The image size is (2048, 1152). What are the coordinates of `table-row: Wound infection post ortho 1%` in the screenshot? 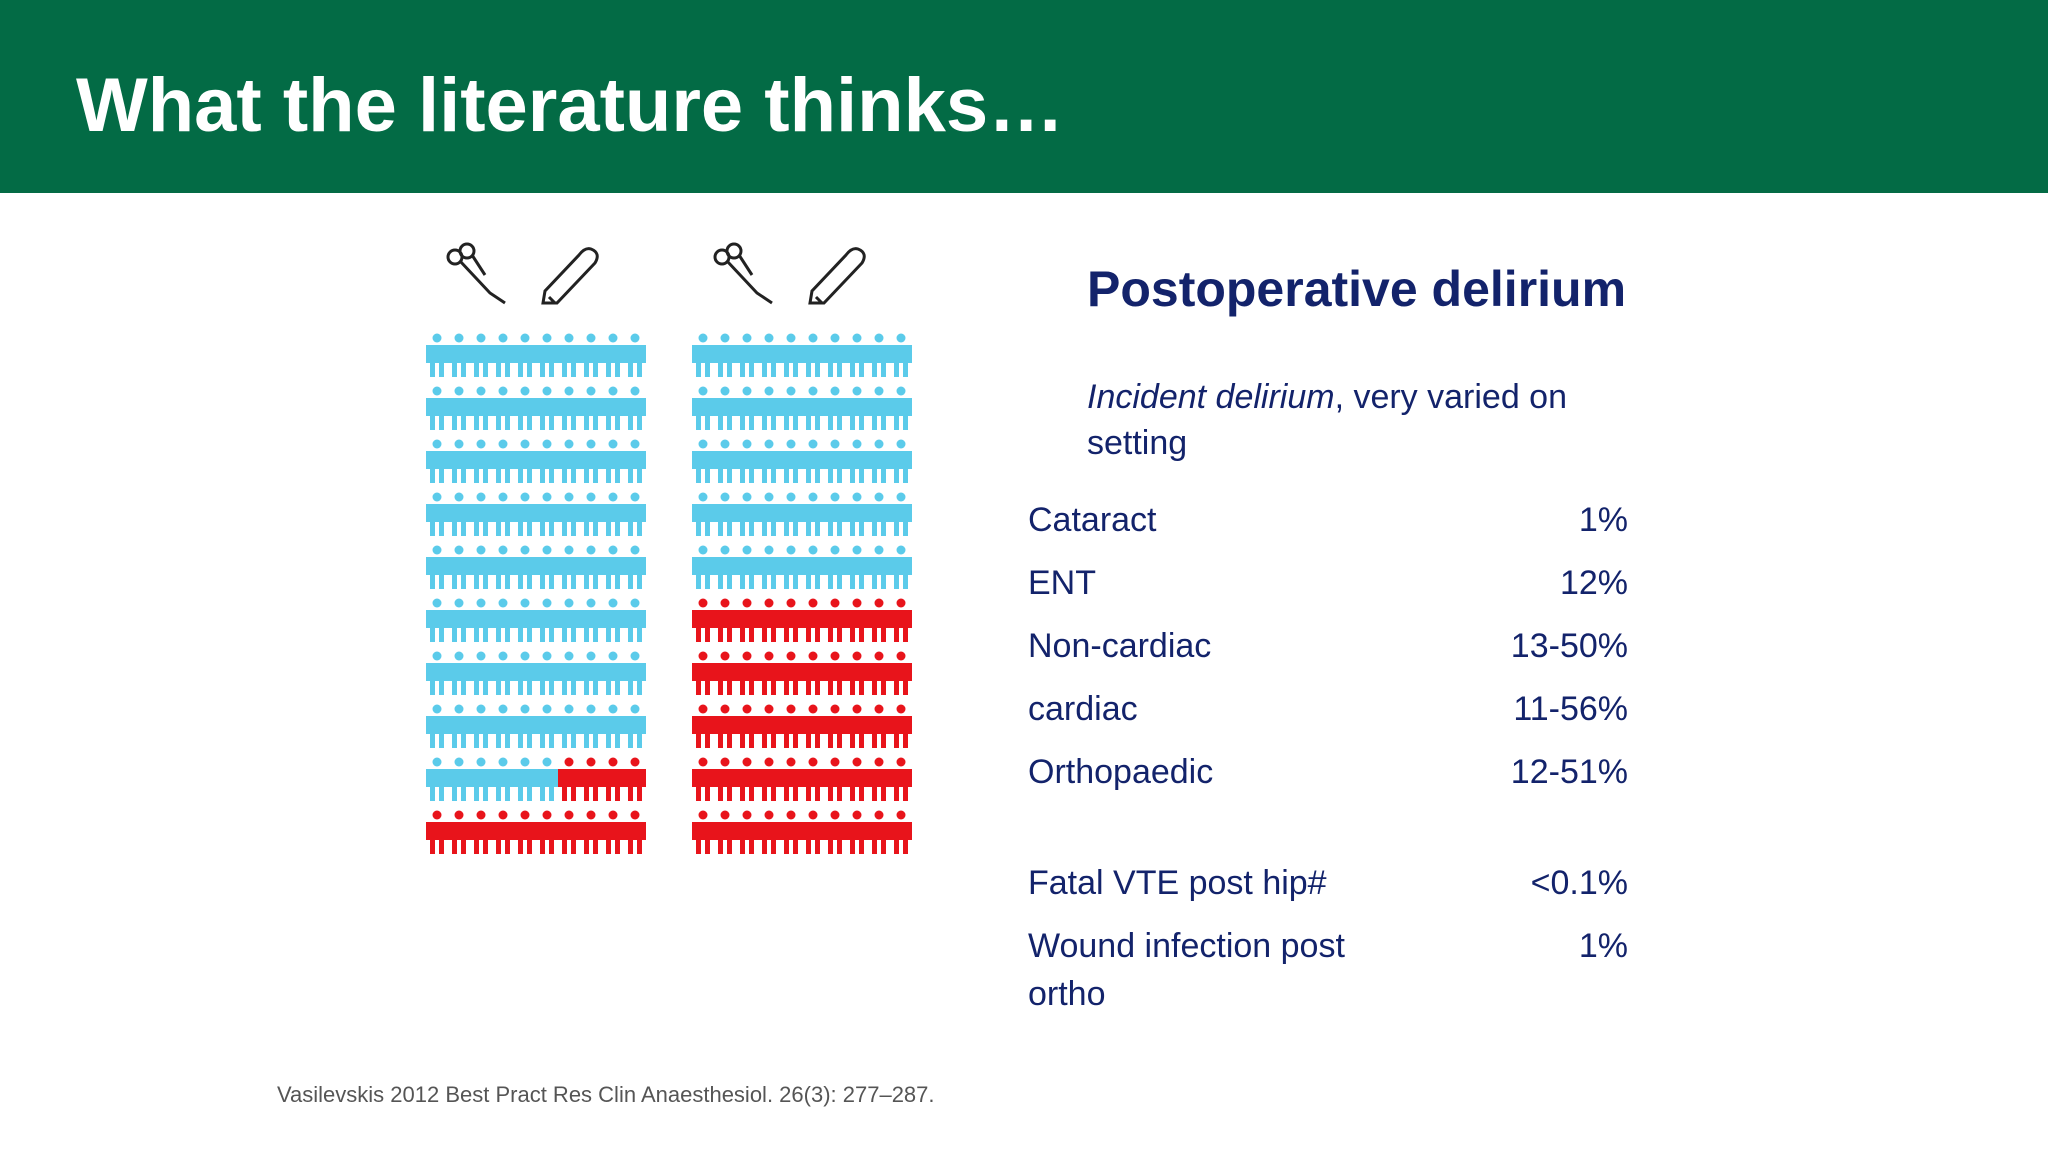 It's located at (1328, 970).